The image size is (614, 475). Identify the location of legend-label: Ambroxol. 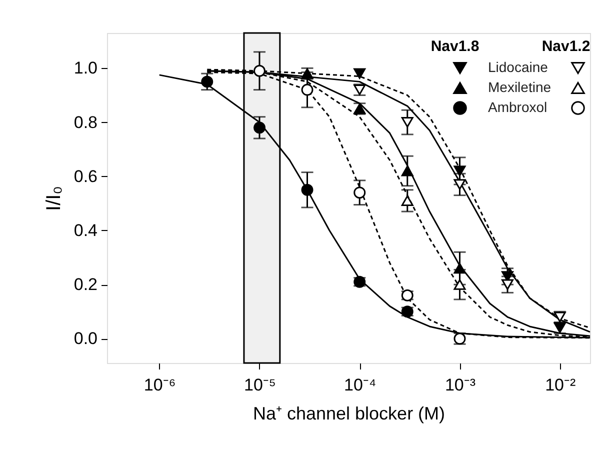
(518, 107).